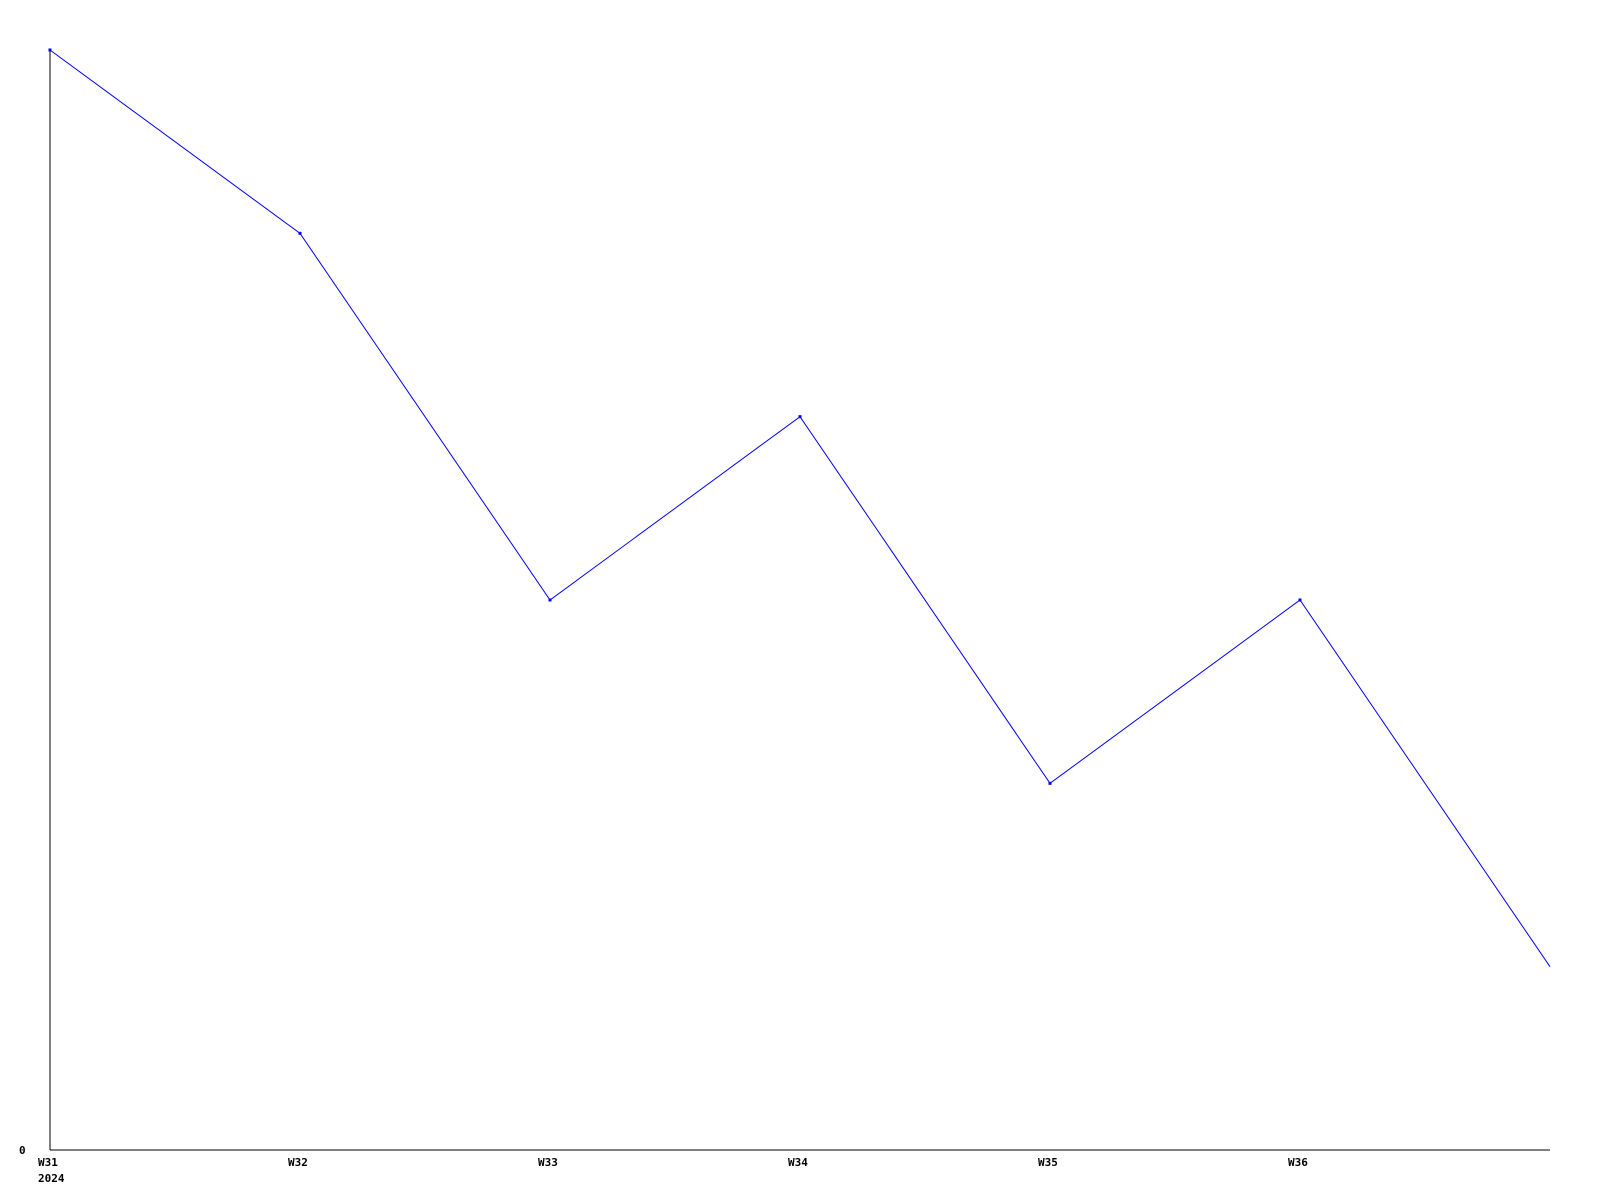 This screenshot has width=1600, height=1200. I want to click on x-tick-label: W33, so click(548, 1162).